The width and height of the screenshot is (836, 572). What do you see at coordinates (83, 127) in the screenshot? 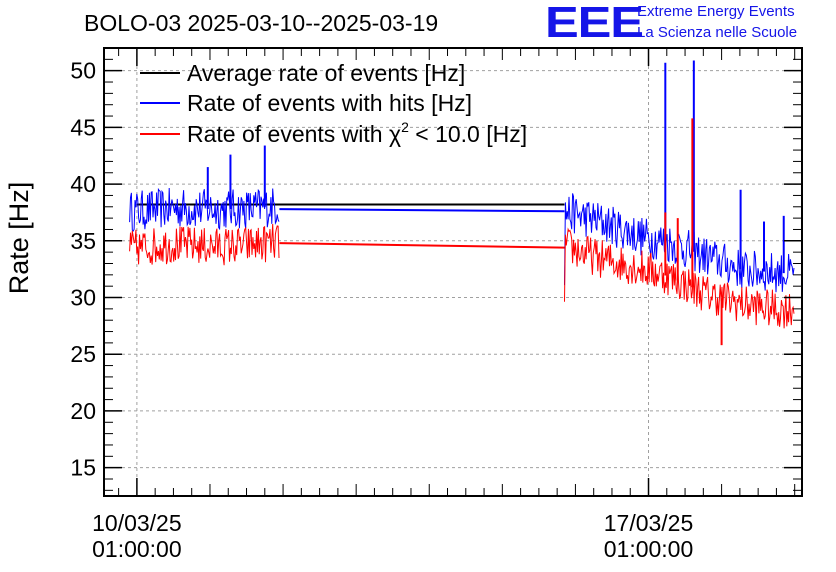
I see `y-tick-label: 45` at bounding box center [83, 127].